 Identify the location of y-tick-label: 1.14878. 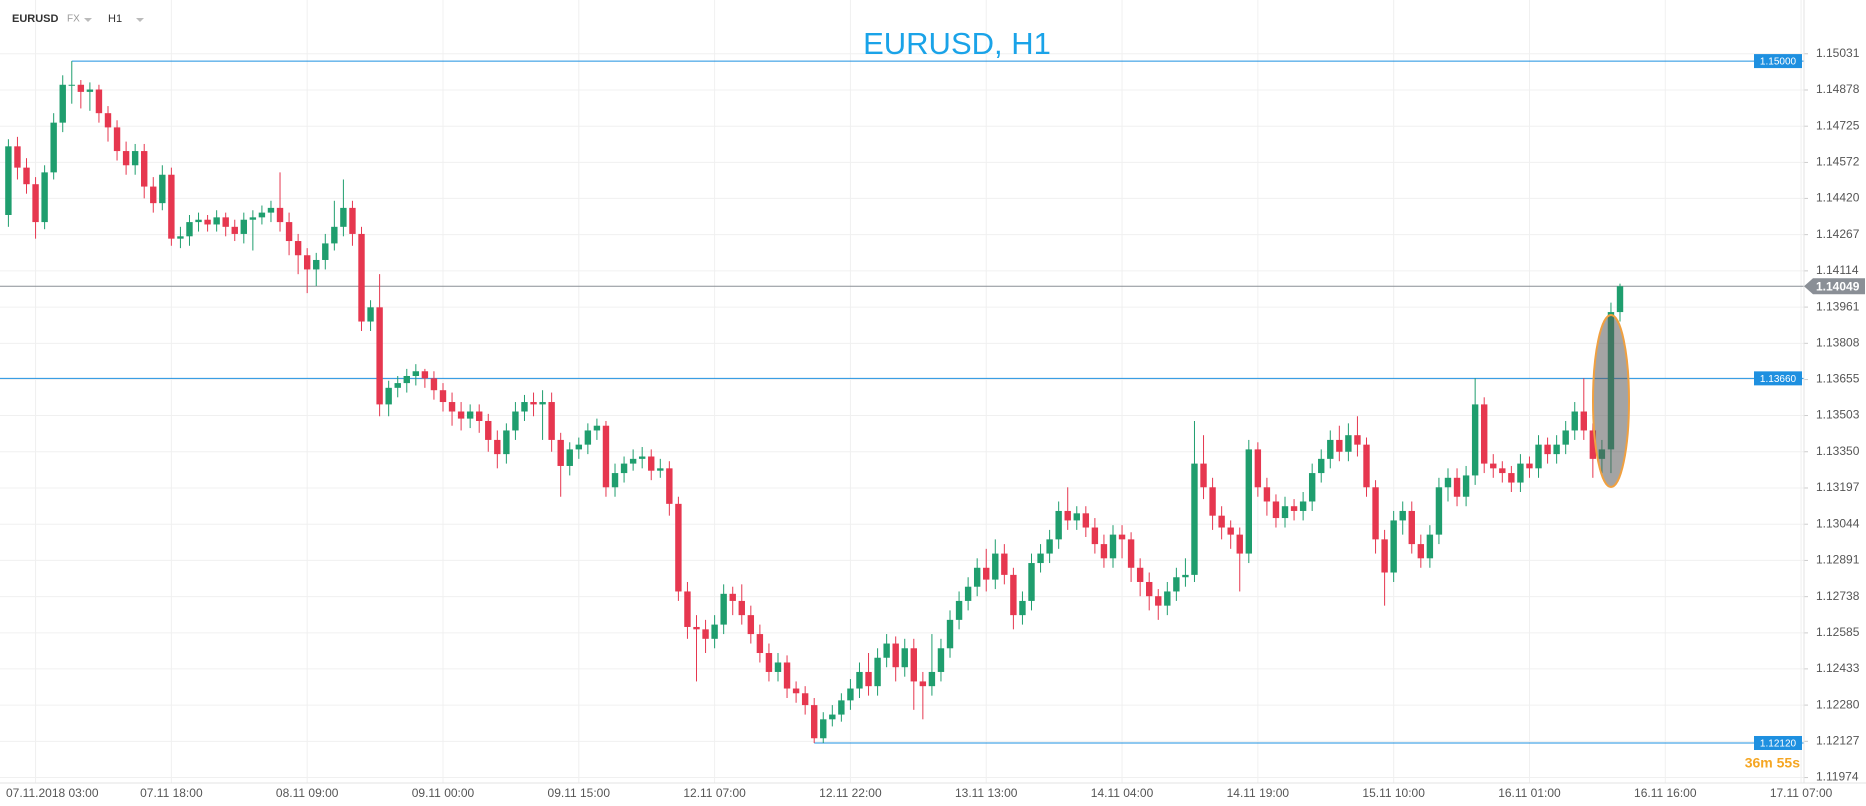
(1838, 89).